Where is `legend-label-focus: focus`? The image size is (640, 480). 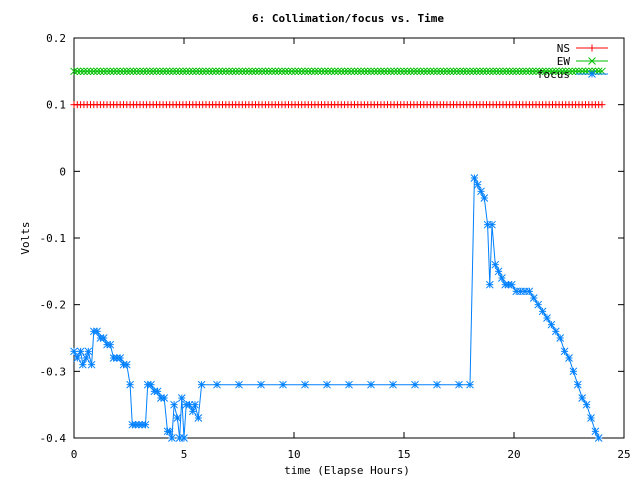
legend-label-focus: focus is located at coordinates (553, 74).